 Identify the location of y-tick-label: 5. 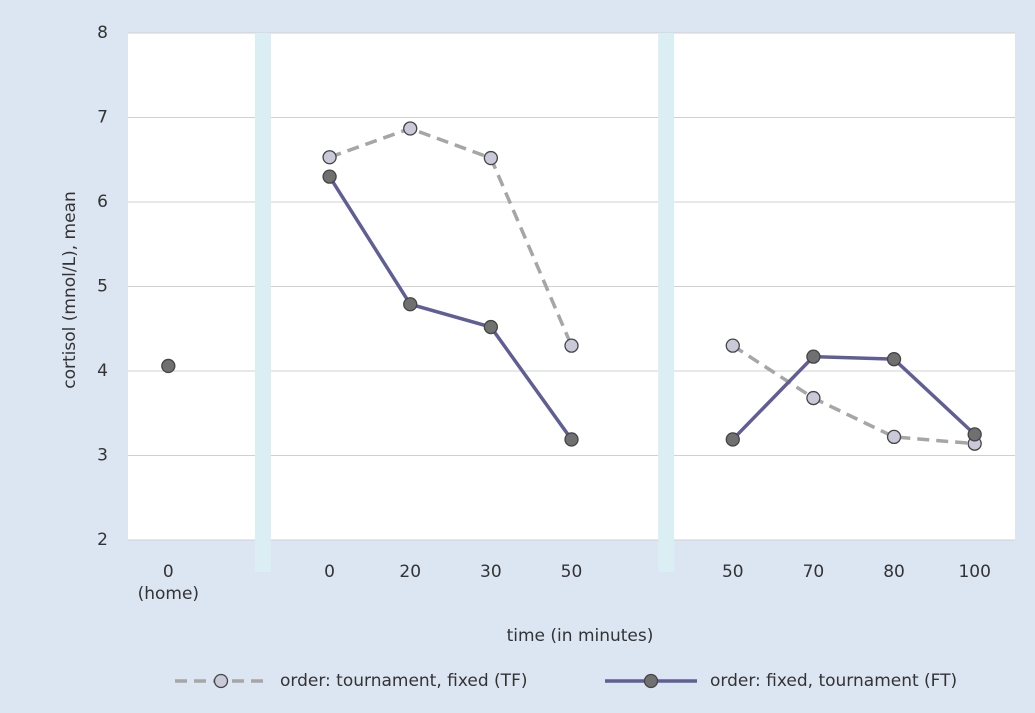
(102, 287).